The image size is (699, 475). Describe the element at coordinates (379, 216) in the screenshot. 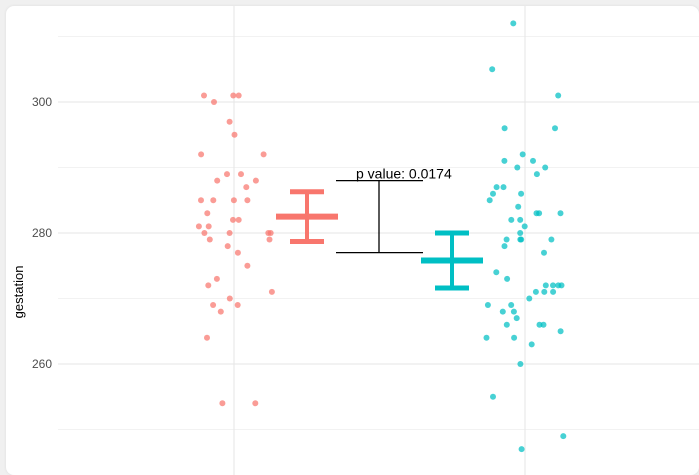

I see `significance-bracket` at that location.